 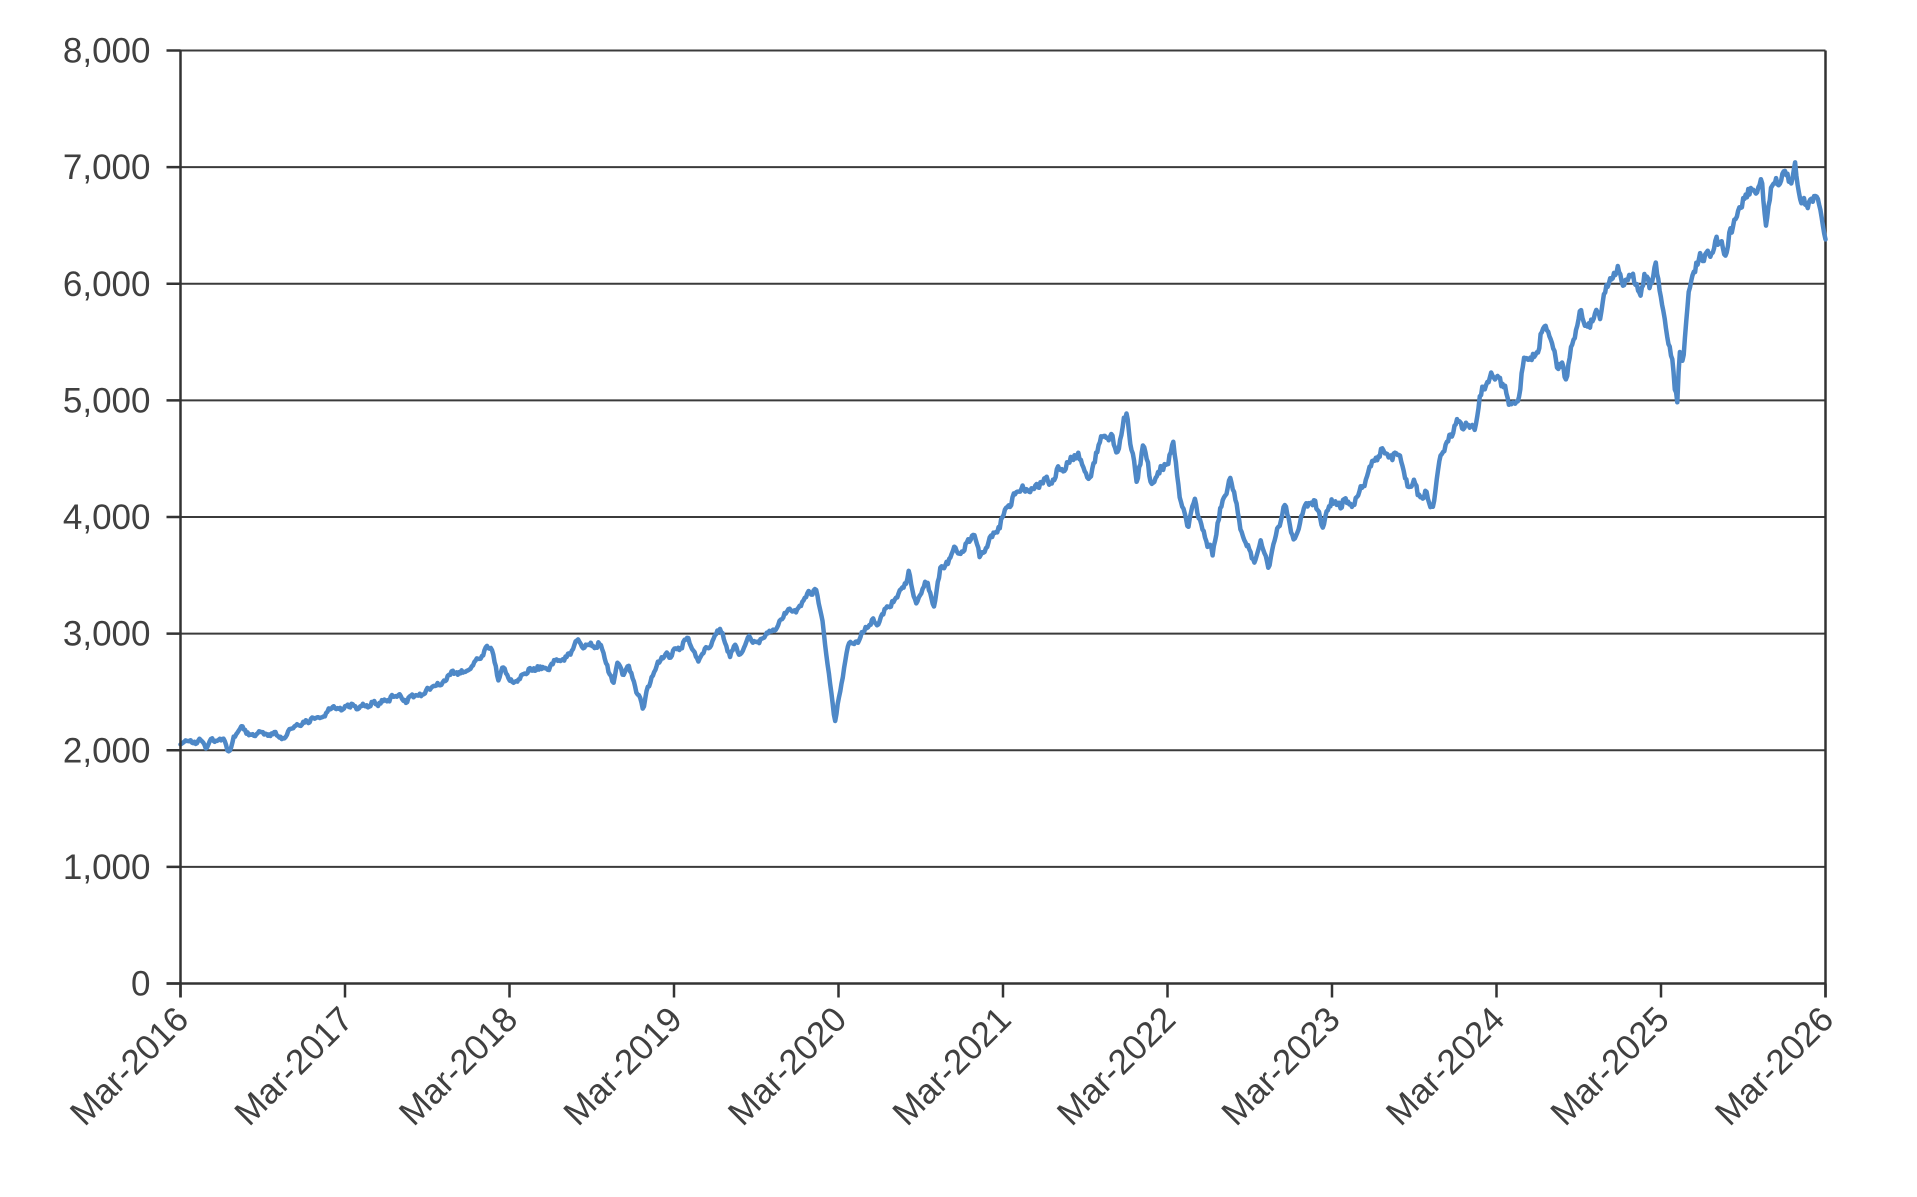 What do you see at coordinates (107, 750) in the screenshot?
I see `y-axis-tick-label: 2,000` at bounding box center [107, 750].